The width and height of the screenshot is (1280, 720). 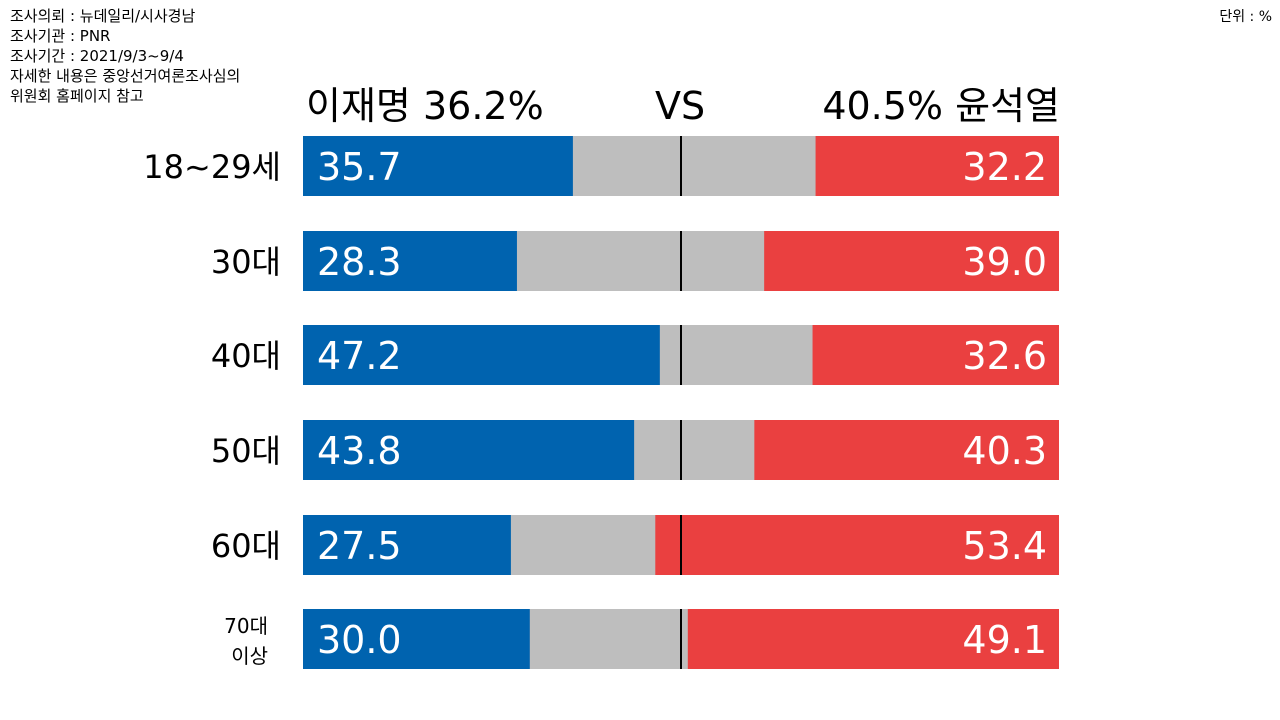 What do you see at coordinates (77, 96) in the screenshot?
I see `survey-note-2: 위원회 홈페이지 참고` at bounding box center [77, 96].